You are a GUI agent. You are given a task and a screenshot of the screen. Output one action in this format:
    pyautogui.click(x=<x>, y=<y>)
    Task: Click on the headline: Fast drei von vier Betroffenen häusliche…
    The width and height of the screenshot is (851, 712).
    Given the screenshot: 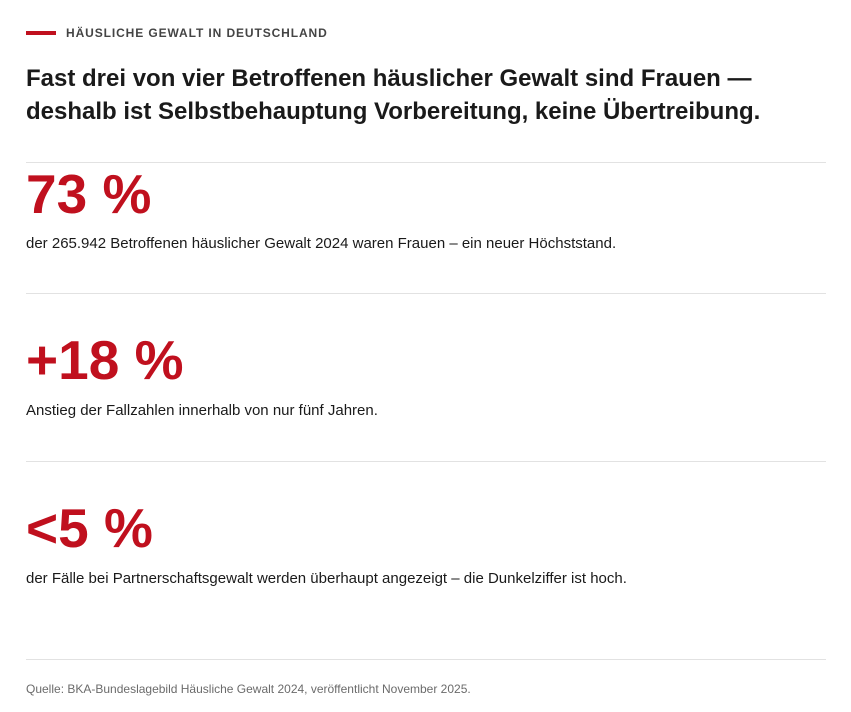 What is the action you would take?
    pyautogui.click(x=426, y=95)
    